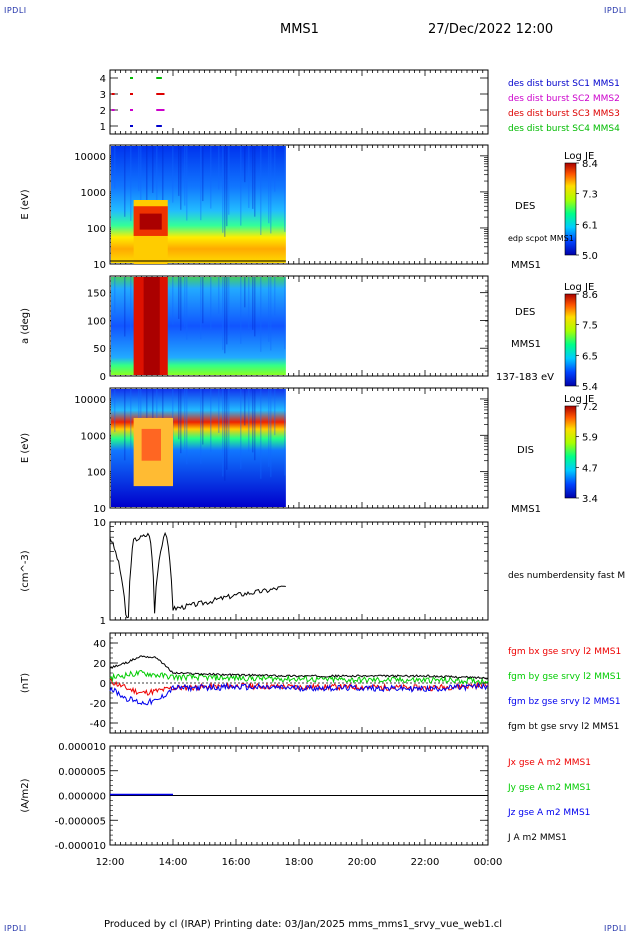  Describe the element at coordinates (590, 407) in the screenshot. I see `colorbar-tick-label: 7.2` at that location.